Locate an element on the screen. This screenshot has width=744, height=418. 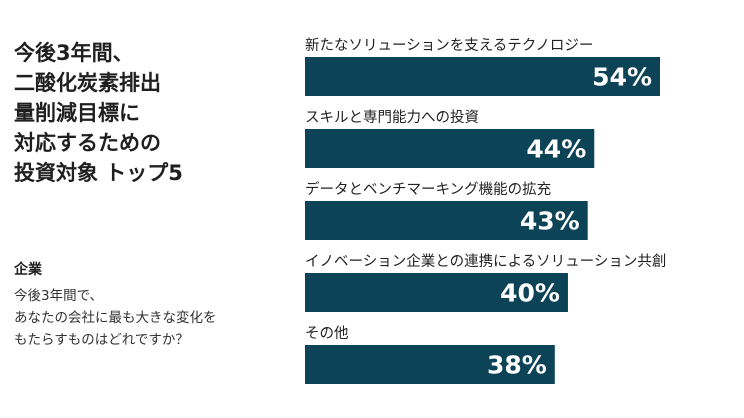
category-label: スキルと専門能力への投資 is located at coordinates (392, 117).